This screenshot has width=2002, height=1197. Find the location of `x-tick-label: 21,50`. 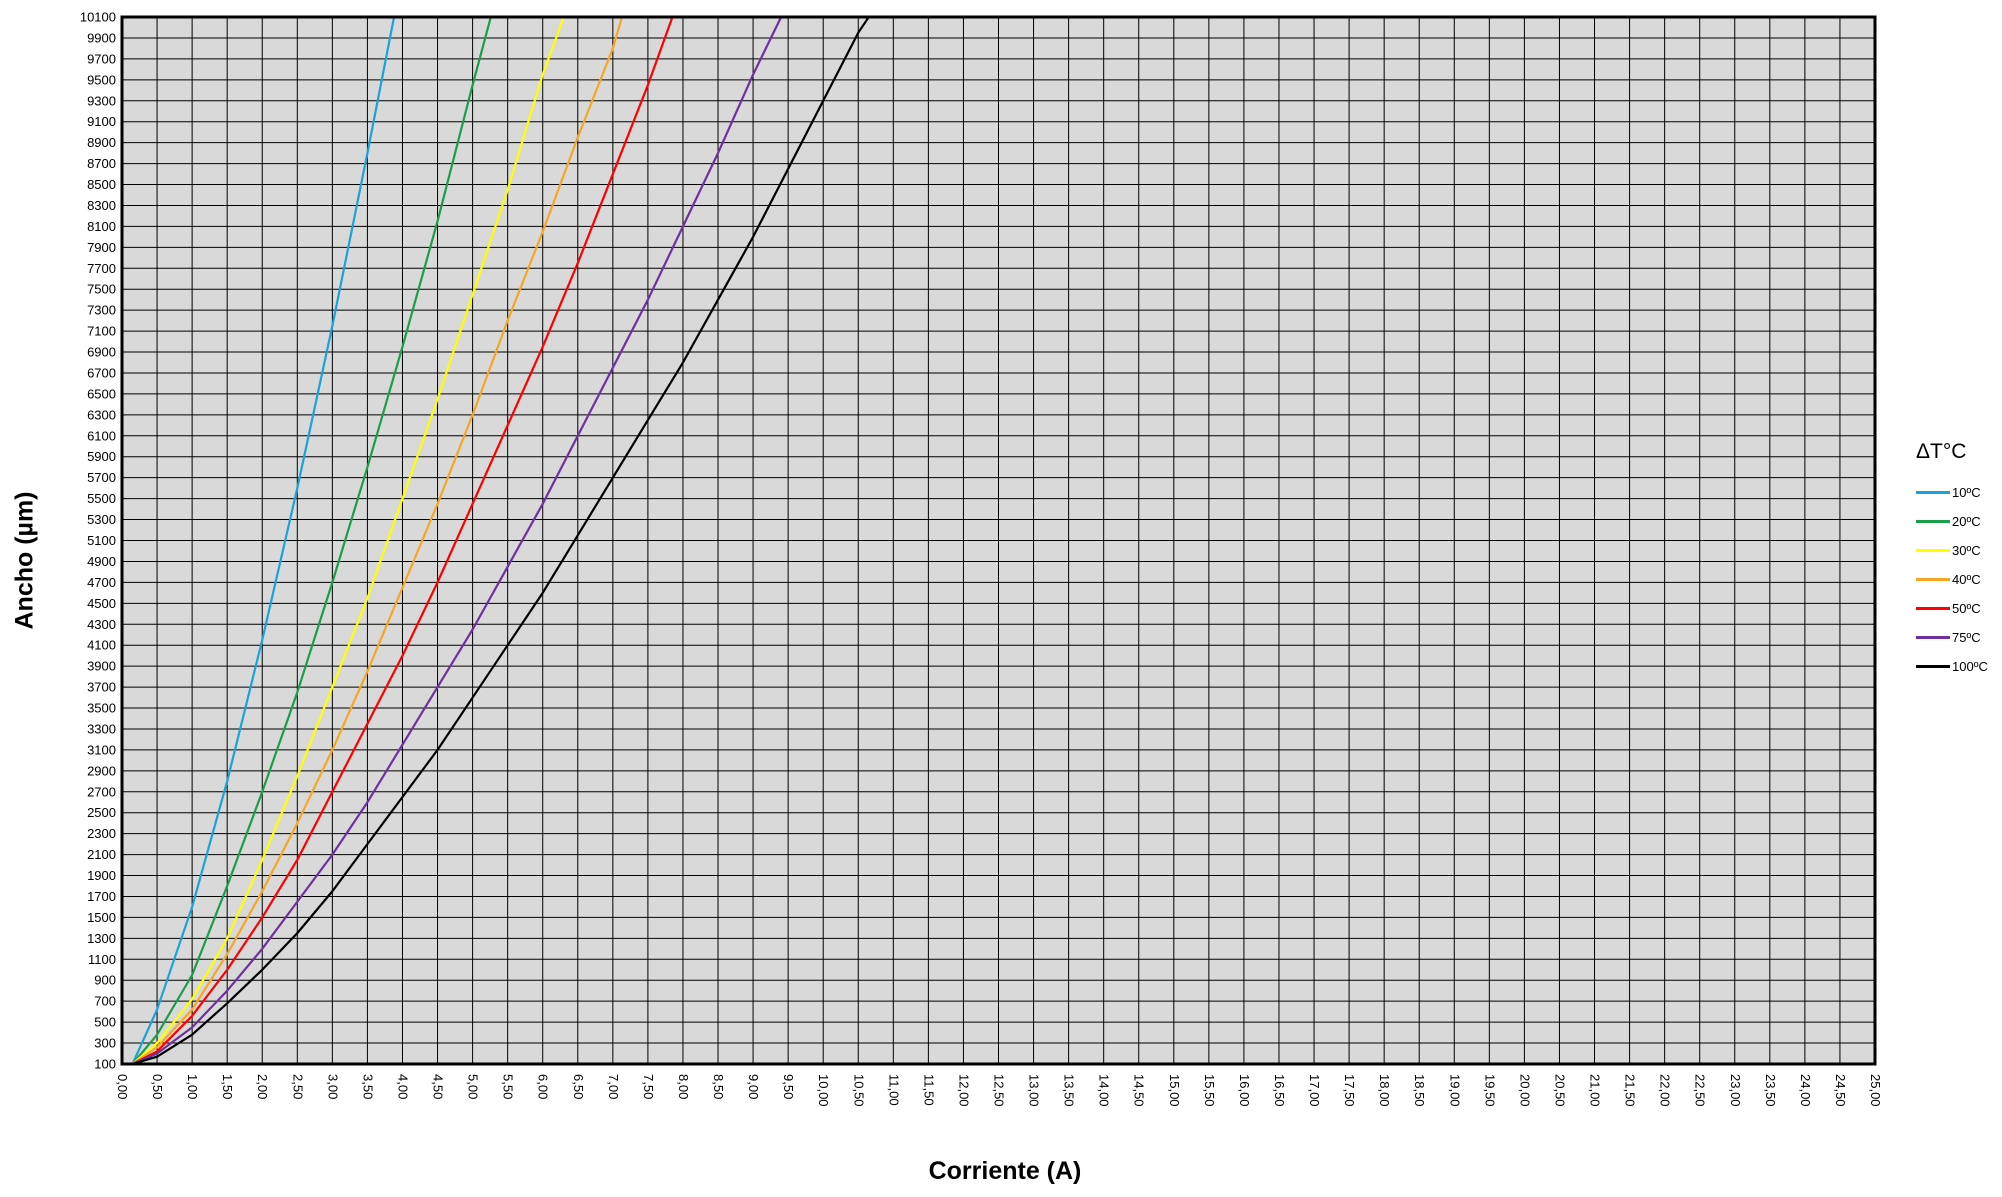

x-tick-label: 21,50 is located at coordinates (1630, 1090).